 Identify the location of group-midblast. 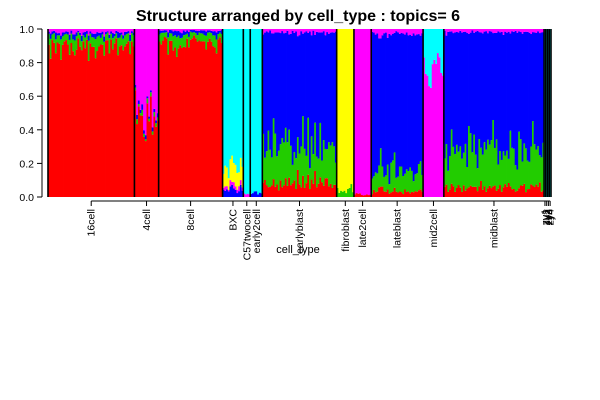
(494, 113).